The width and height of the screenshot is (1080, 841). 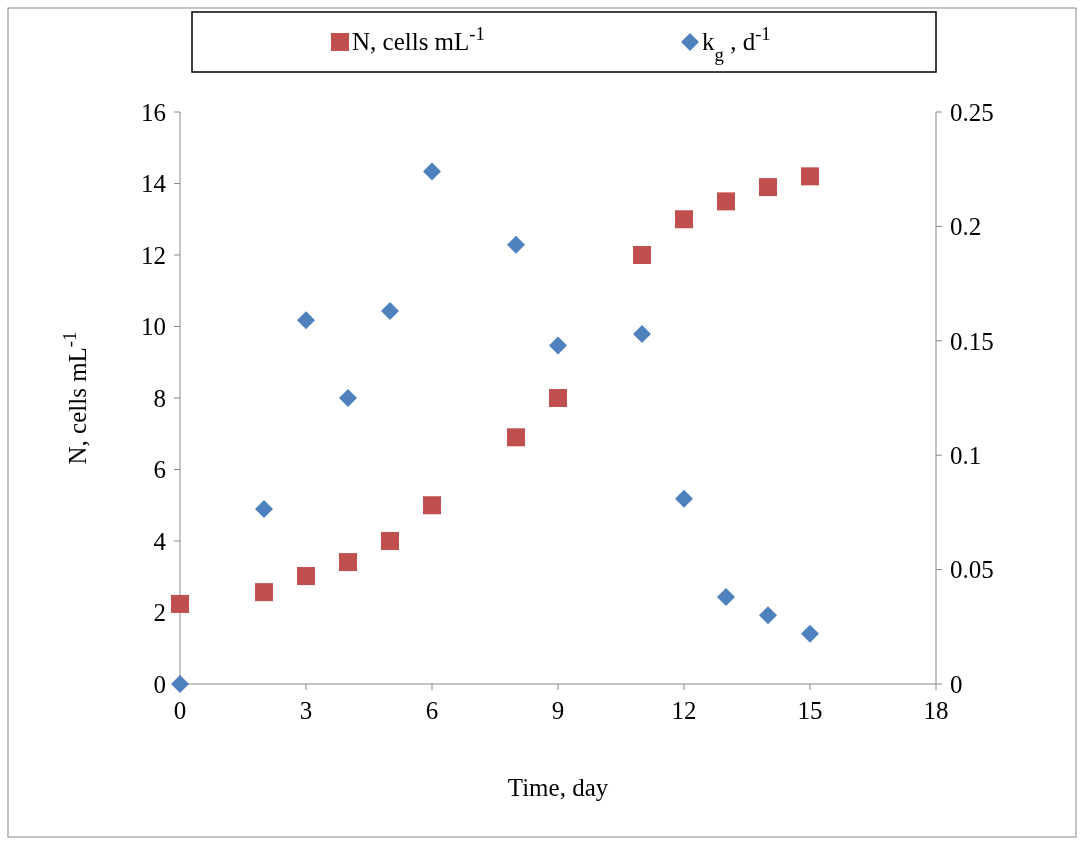 I want to click on x-tick-label: 18, so click(x=936, y=710).